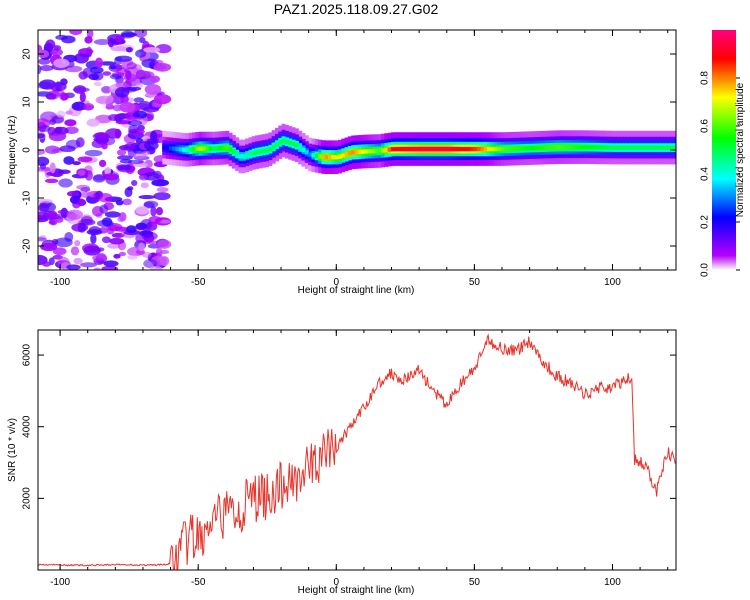 The width and height of the screenshot is (750, 600). Describe the element at coordinates (705, 222) in the screenshot. I see `colorbar-tick-label: 0.2` at that location.